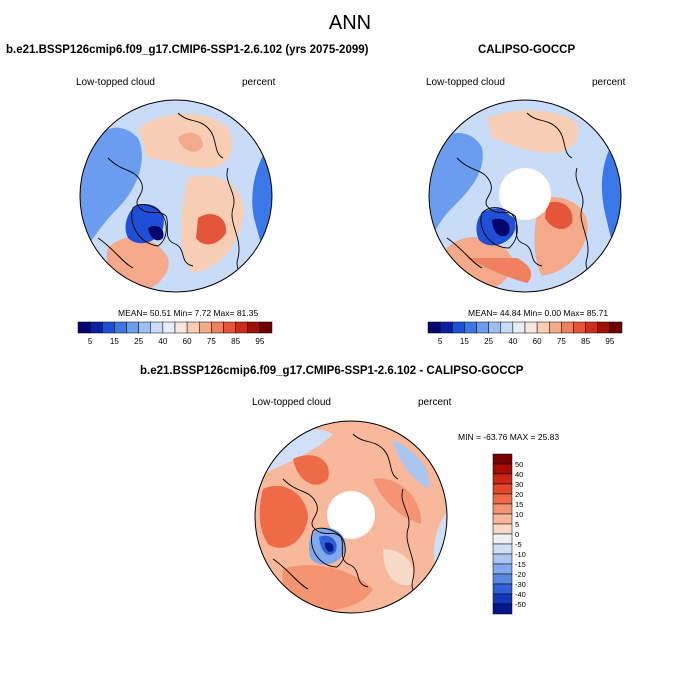  Describe the element at coordinates (440, 341) in the screenshot. I see `obs-colorbar-tick-label: 5` at that location.